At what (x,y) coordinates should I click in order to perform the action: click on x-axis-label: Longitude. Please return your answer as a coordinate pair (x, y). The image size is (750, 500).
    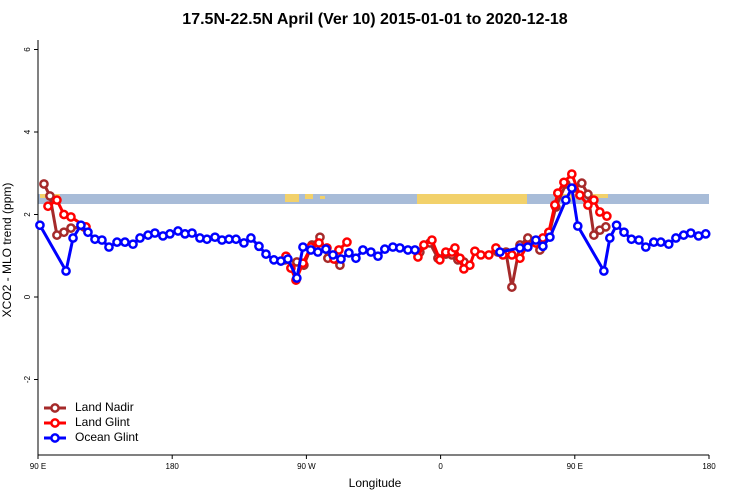
    Looking at the image, I should click on (375, 483).